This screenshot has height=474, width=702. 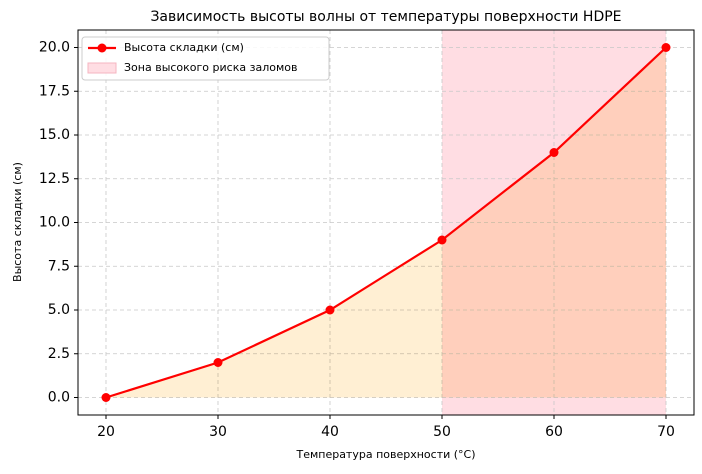 What do you see at coordinates (54, 135) in the screenshot?
I see `y-tick-label: 15.0` at bounding box center [54, 135].